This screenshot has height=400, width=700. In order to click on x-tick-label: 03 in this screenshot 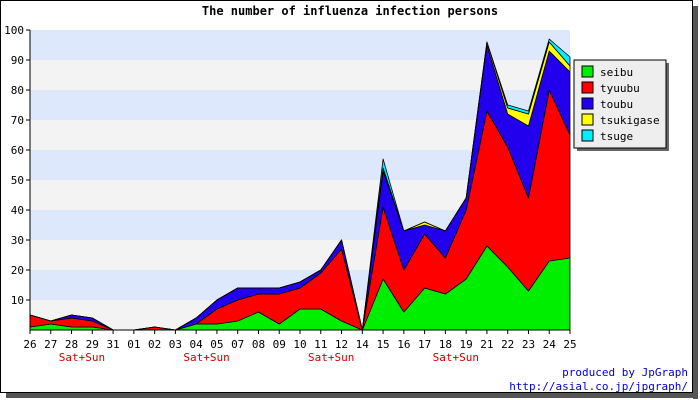, I will do `click(175, 344)`.